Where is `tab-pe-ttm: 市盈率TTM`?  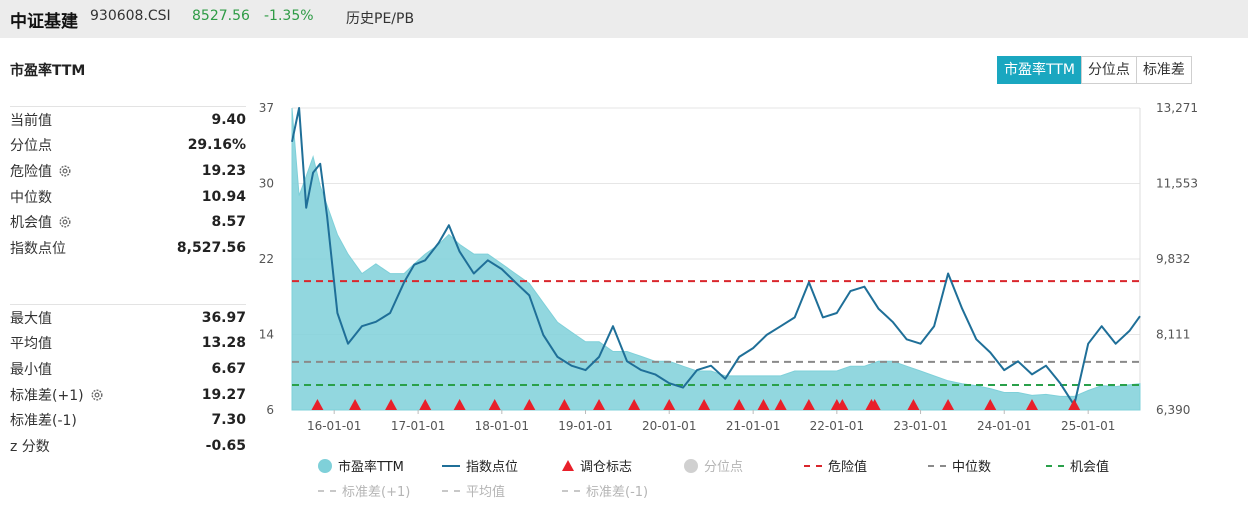 tab-pe-ttm: 市盈率TTM is located at coordinates (1039, 70).